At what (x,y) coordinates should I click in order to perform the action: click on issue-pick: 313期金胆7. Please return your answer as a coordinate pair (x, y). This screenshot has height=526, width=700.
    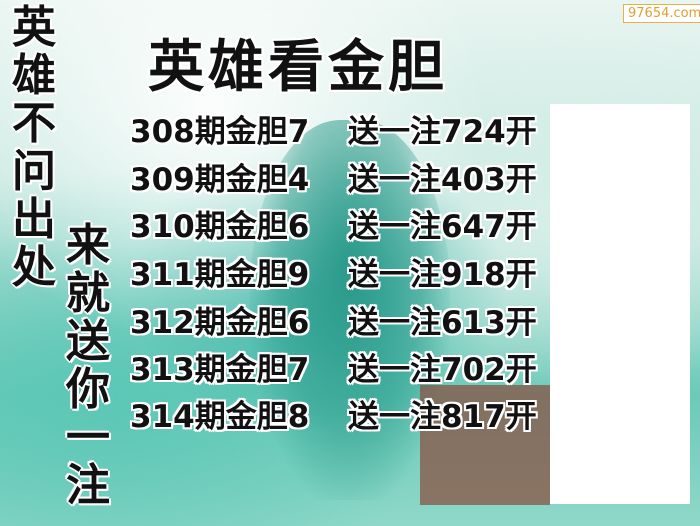
    Looking at the image, I should click on (220, 370).